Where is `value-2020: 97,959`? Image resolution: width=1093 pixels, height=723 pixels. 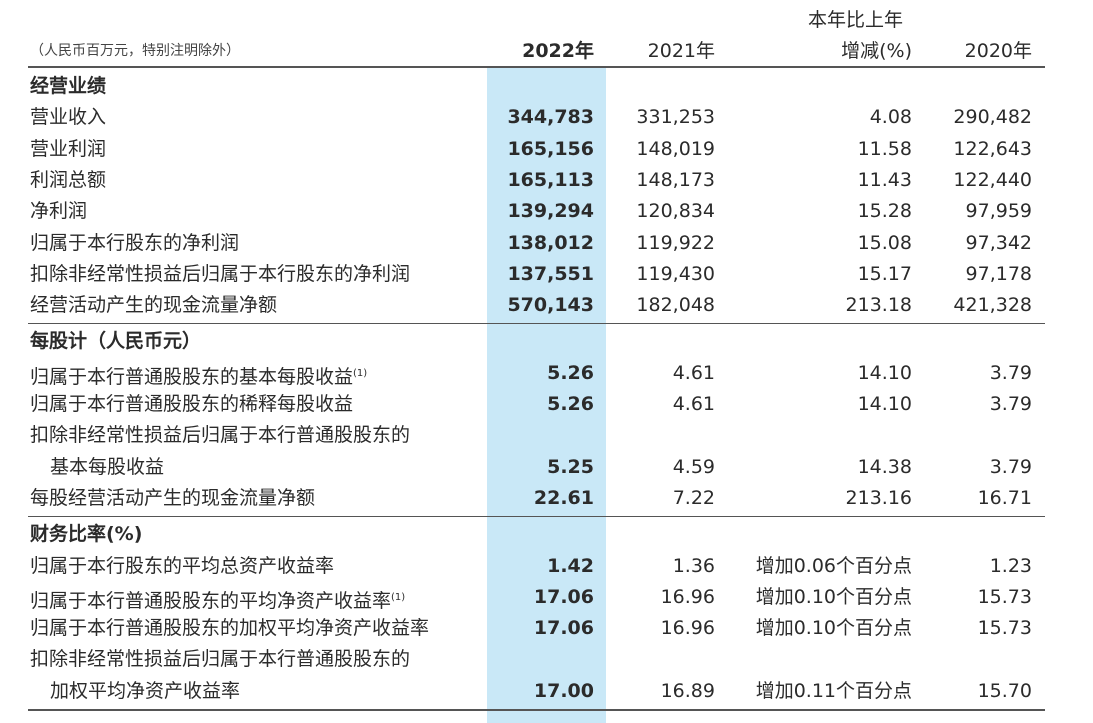 value-2020: 97,959 is located at coordinates (998, 211).